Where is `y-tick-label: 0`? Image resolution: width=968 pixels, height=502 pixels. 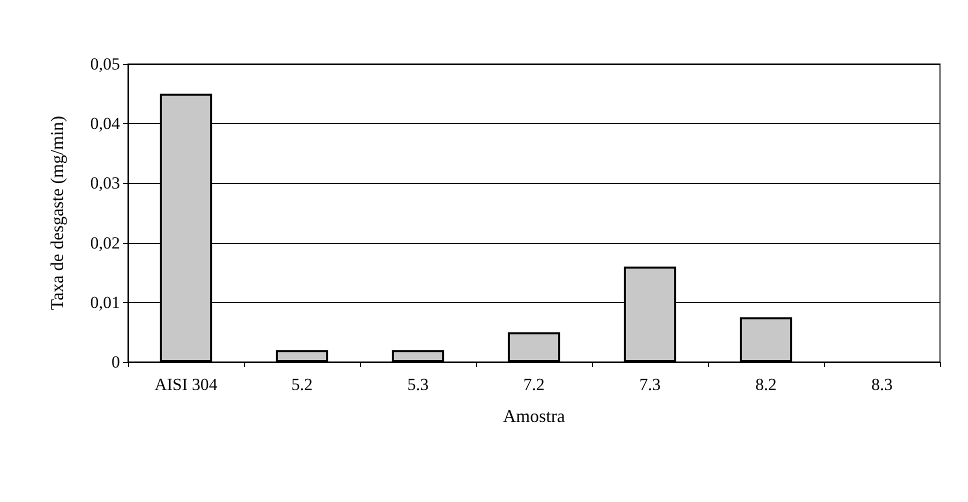
y-tick-label: 0 is located at coordinates (116, 362).